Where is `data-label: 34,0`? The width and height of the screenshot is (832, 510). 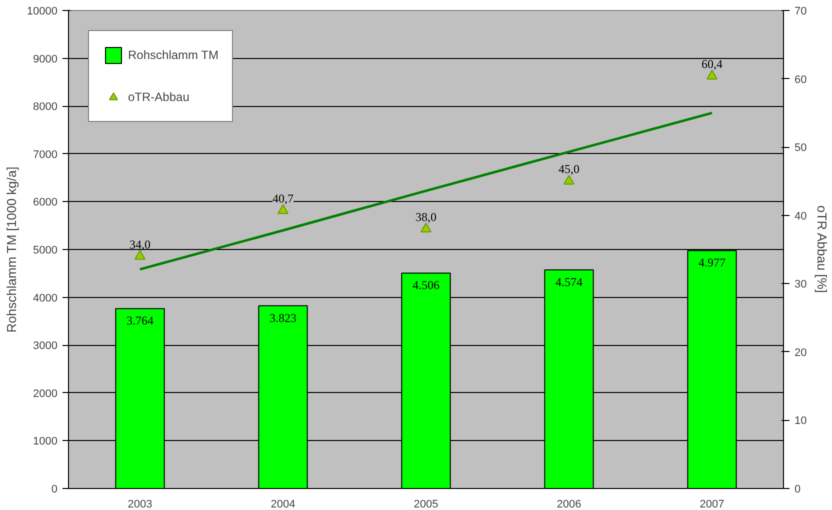
data-label: 34,0 is located at coordinates (140, 244).